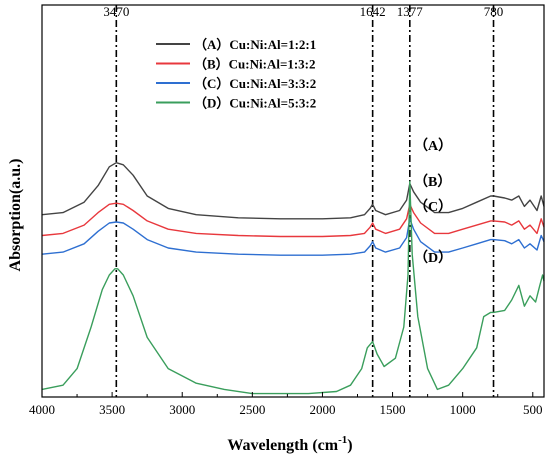 The image size is (550, 462). What do you see at coordinates (289, 444) in the screenshot?
I see `x-axis-title: Wavelength (cm-1)` at bounding box center [289, 444].